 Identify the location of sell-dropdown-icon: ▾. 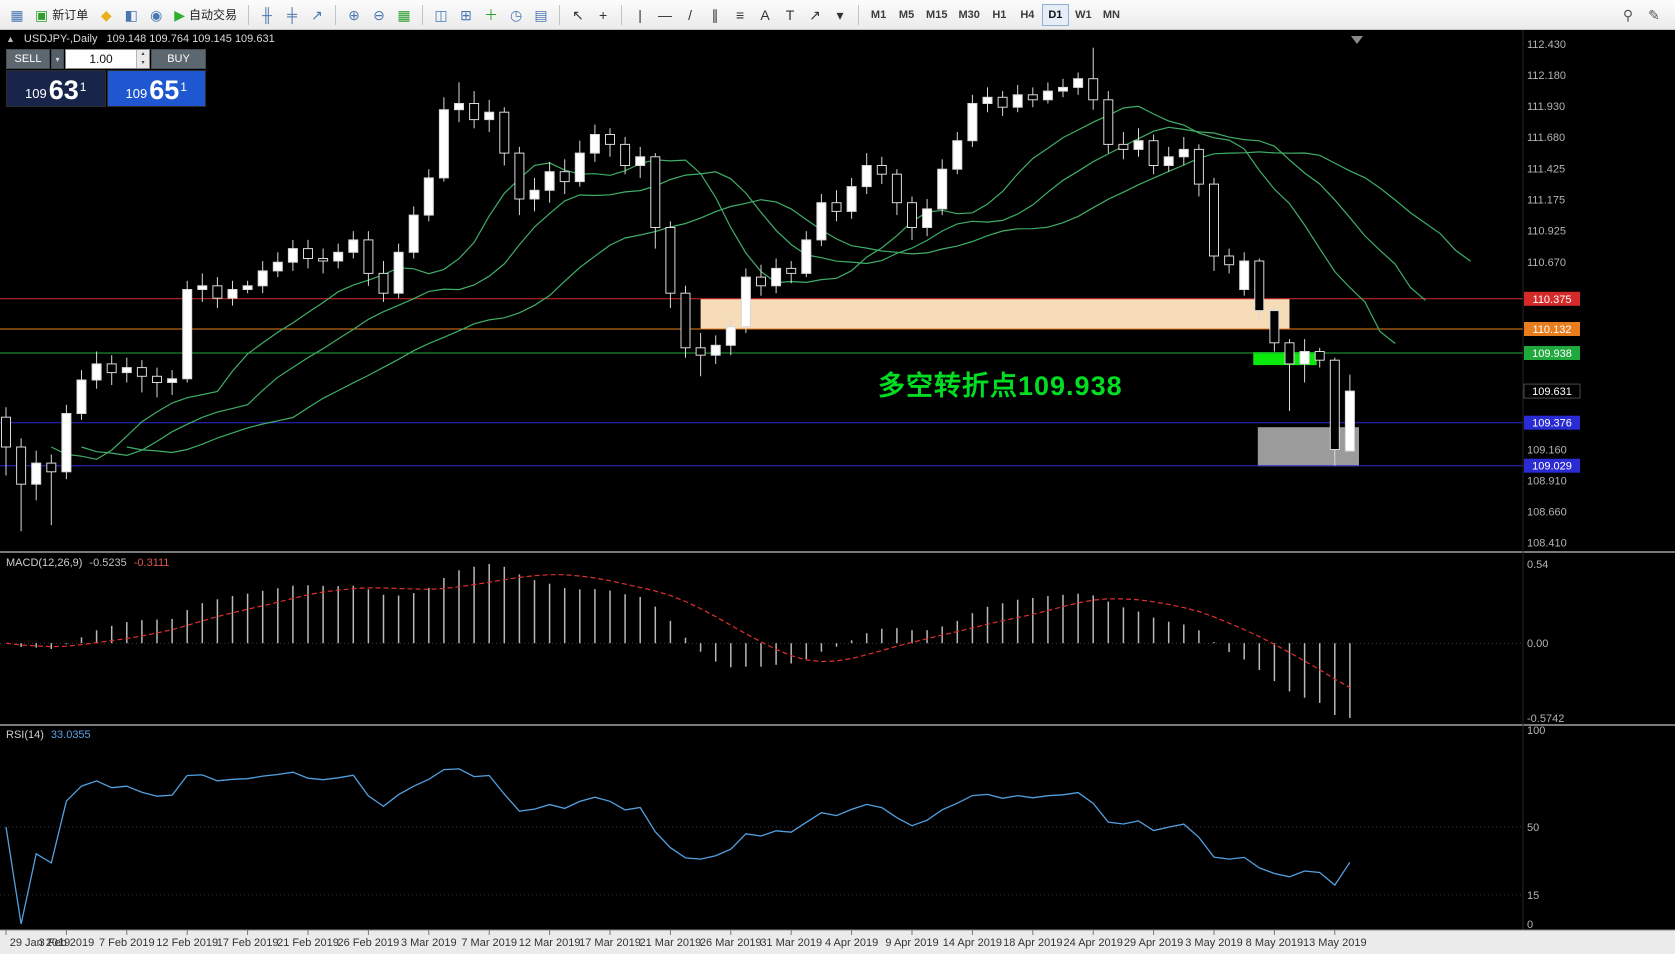
(57, 59).